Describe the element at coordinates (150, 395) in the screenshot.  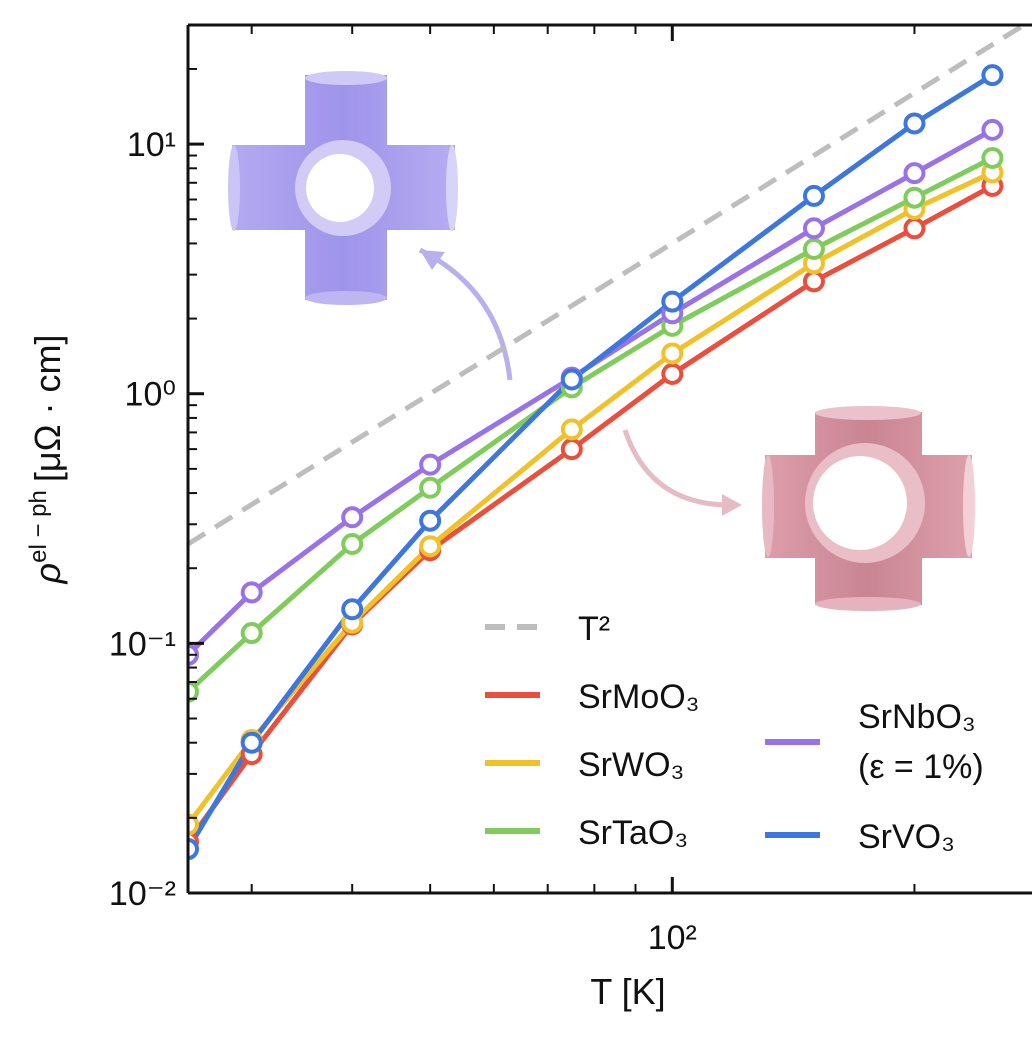
I see `y-tick-label: 10⁰` at that location.